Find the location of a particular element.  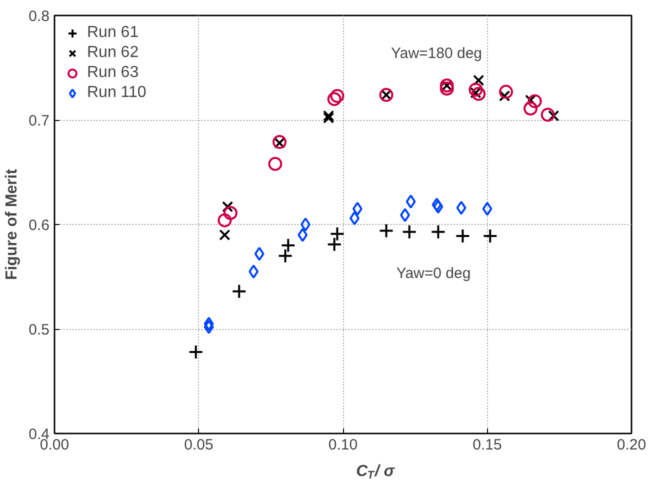

y-axis-title: Figure of Merit is located at coordinates (12, 224).